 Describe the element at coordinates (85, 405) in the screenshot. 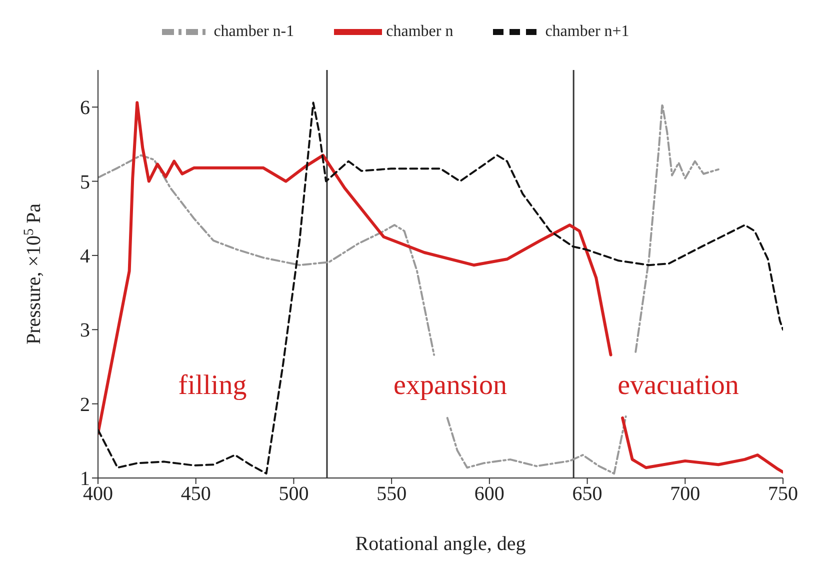

I see `y-tick-label: 2` at that location.